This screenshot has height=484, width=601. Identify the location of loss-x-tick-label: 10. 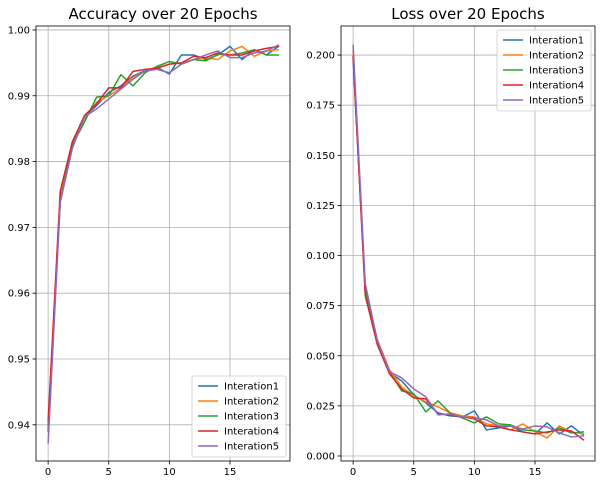
(474, 472).